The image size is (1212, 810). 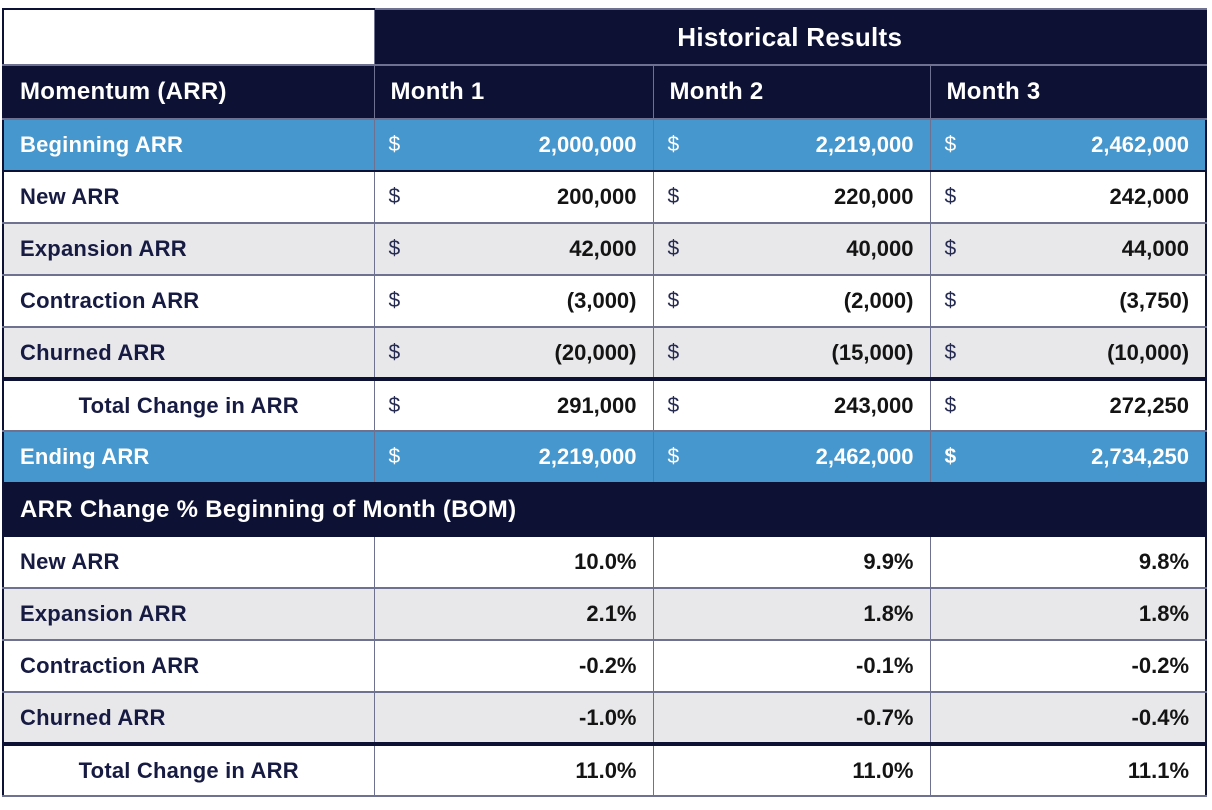 I want to click on currency-value: (20,000), so click(x=595, y=352).